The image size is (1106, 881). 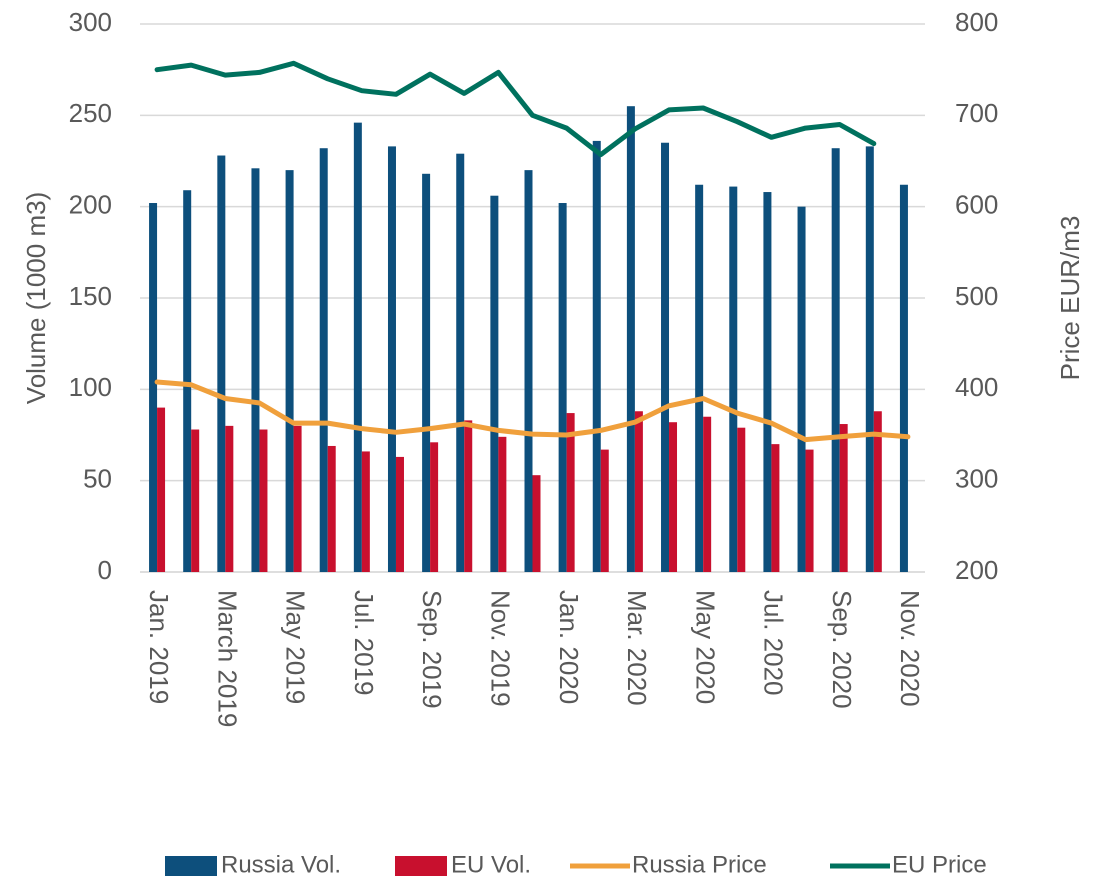 What do you see at coordinates (939, 864) in the screenshot?
I see `legend-label: EU Price` at bounding box center [939, 864].